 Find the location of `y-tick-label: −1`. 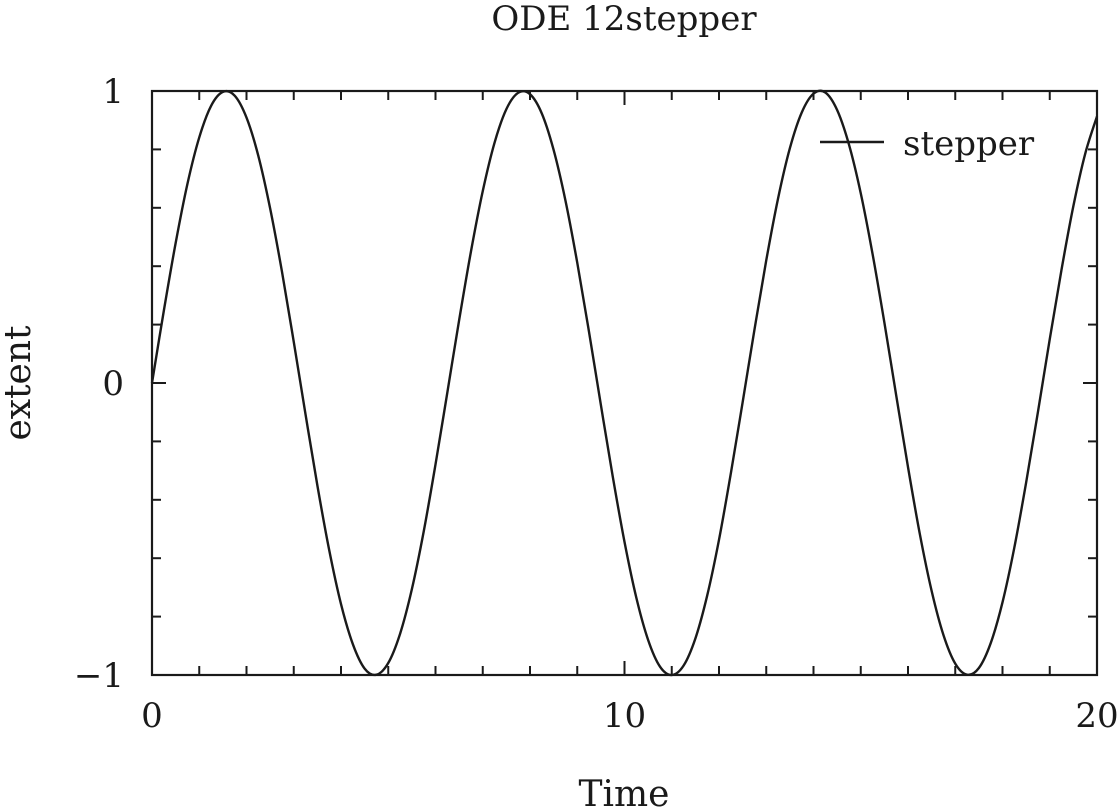

y-tick-label: −1 is located at coordinates (99, 676).